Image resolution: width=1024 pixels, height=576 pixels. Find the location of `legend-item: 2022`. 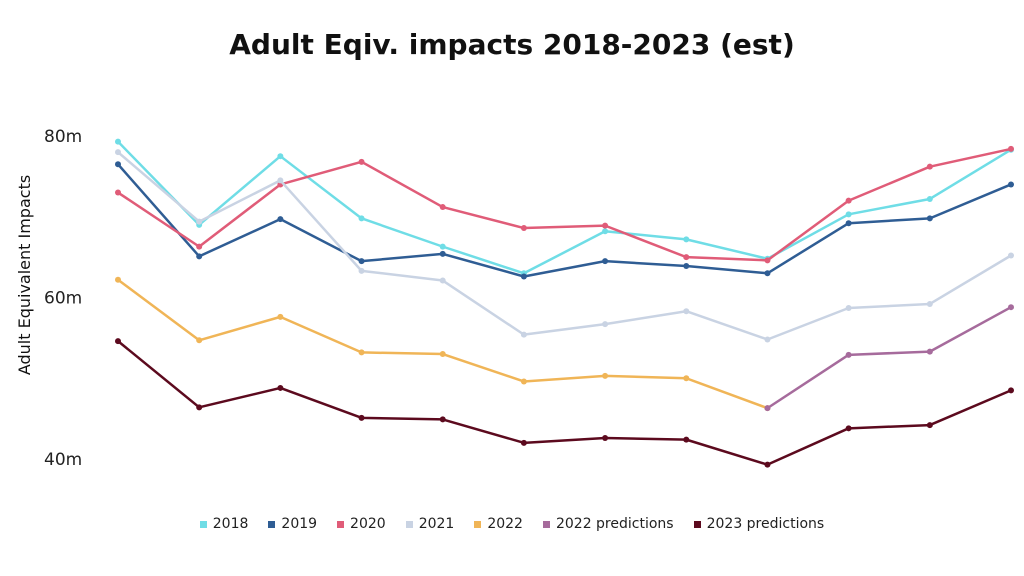

legend-item: 2022 is located at coordinates (498, 524).